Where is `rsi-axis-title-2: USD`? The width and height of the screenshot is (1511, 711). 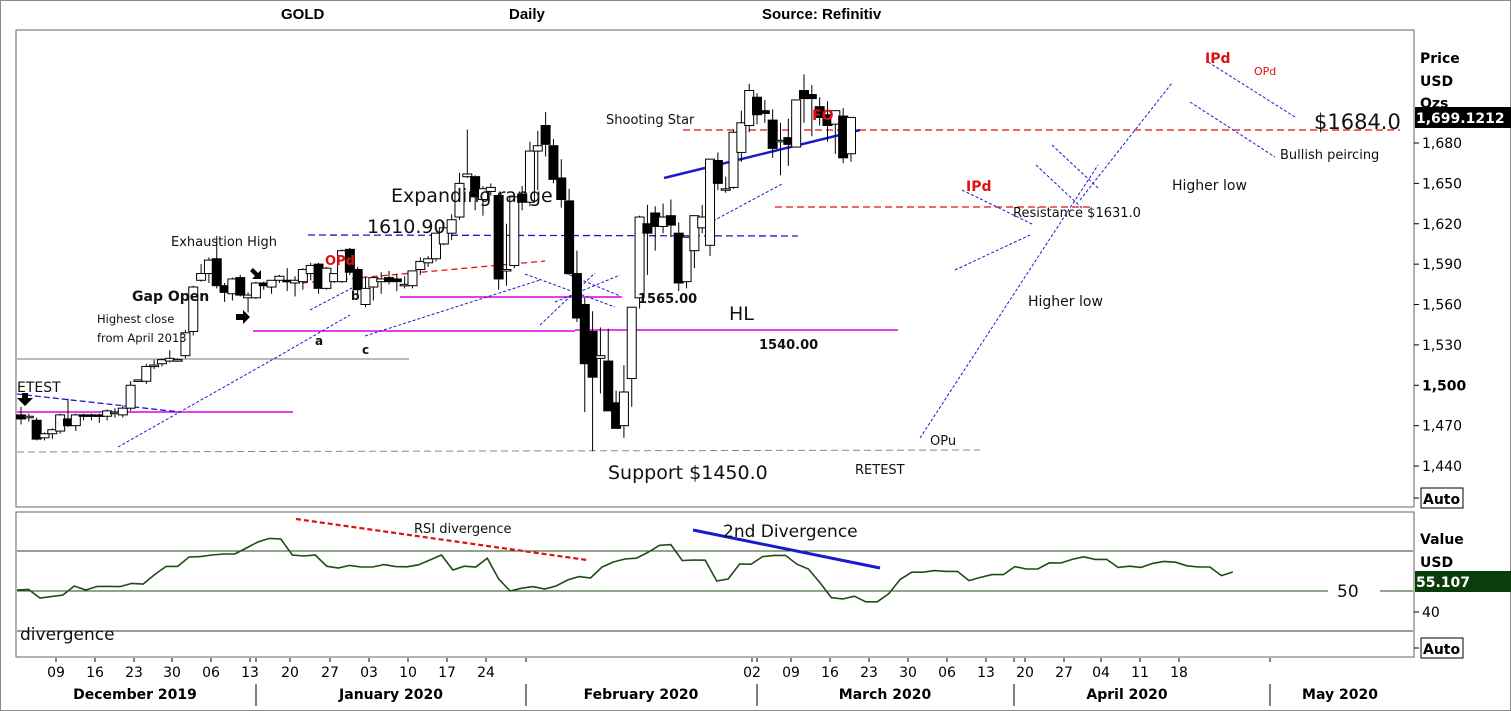
rsi-axis-title-2: USD is located at coordinates (1436, 563).